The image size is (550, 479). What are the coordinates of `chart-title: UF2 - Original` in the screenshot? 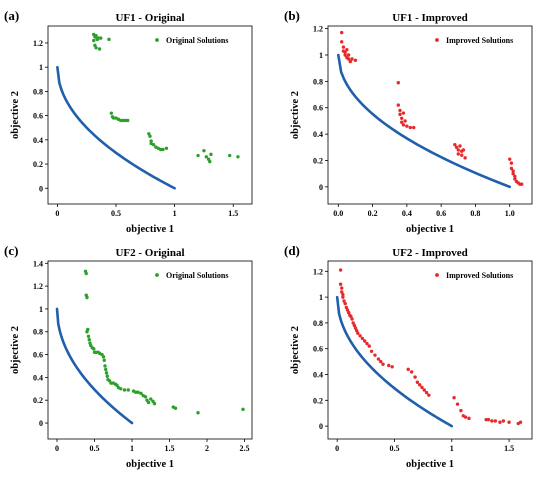 It's located at (149, 253).